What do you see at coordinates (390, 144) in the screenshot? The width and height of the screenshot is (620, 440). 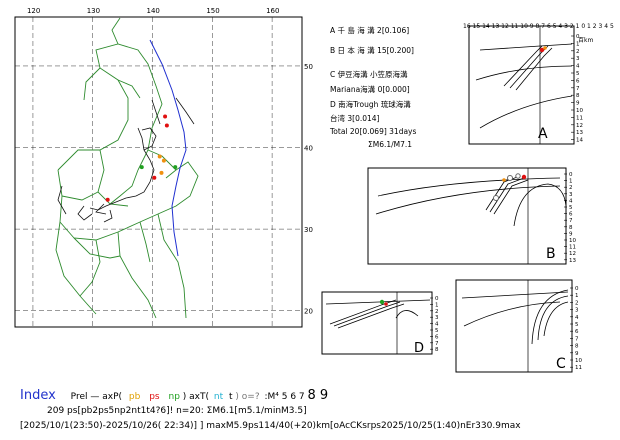 I see `legend-line: ΣM6.1/M7.1` at bounding box center [390, 144].